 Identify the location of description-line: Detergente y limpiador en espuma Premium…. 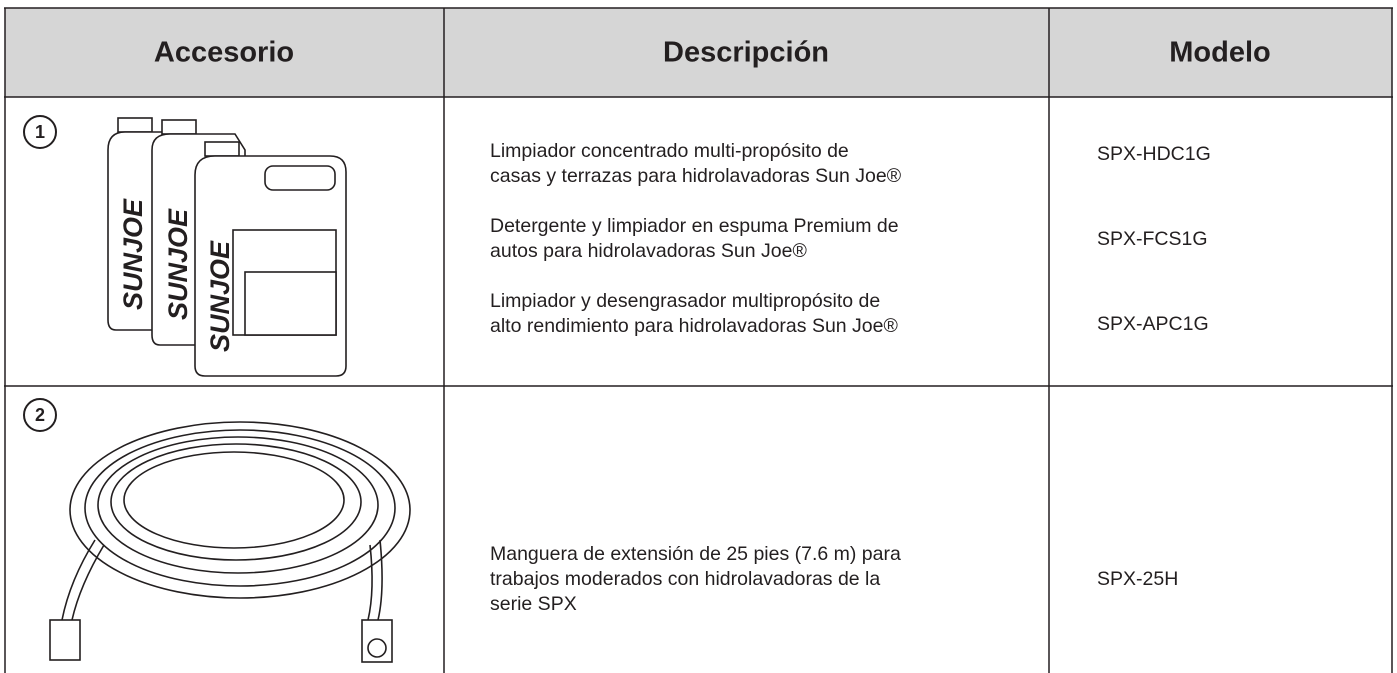
(694, 226).